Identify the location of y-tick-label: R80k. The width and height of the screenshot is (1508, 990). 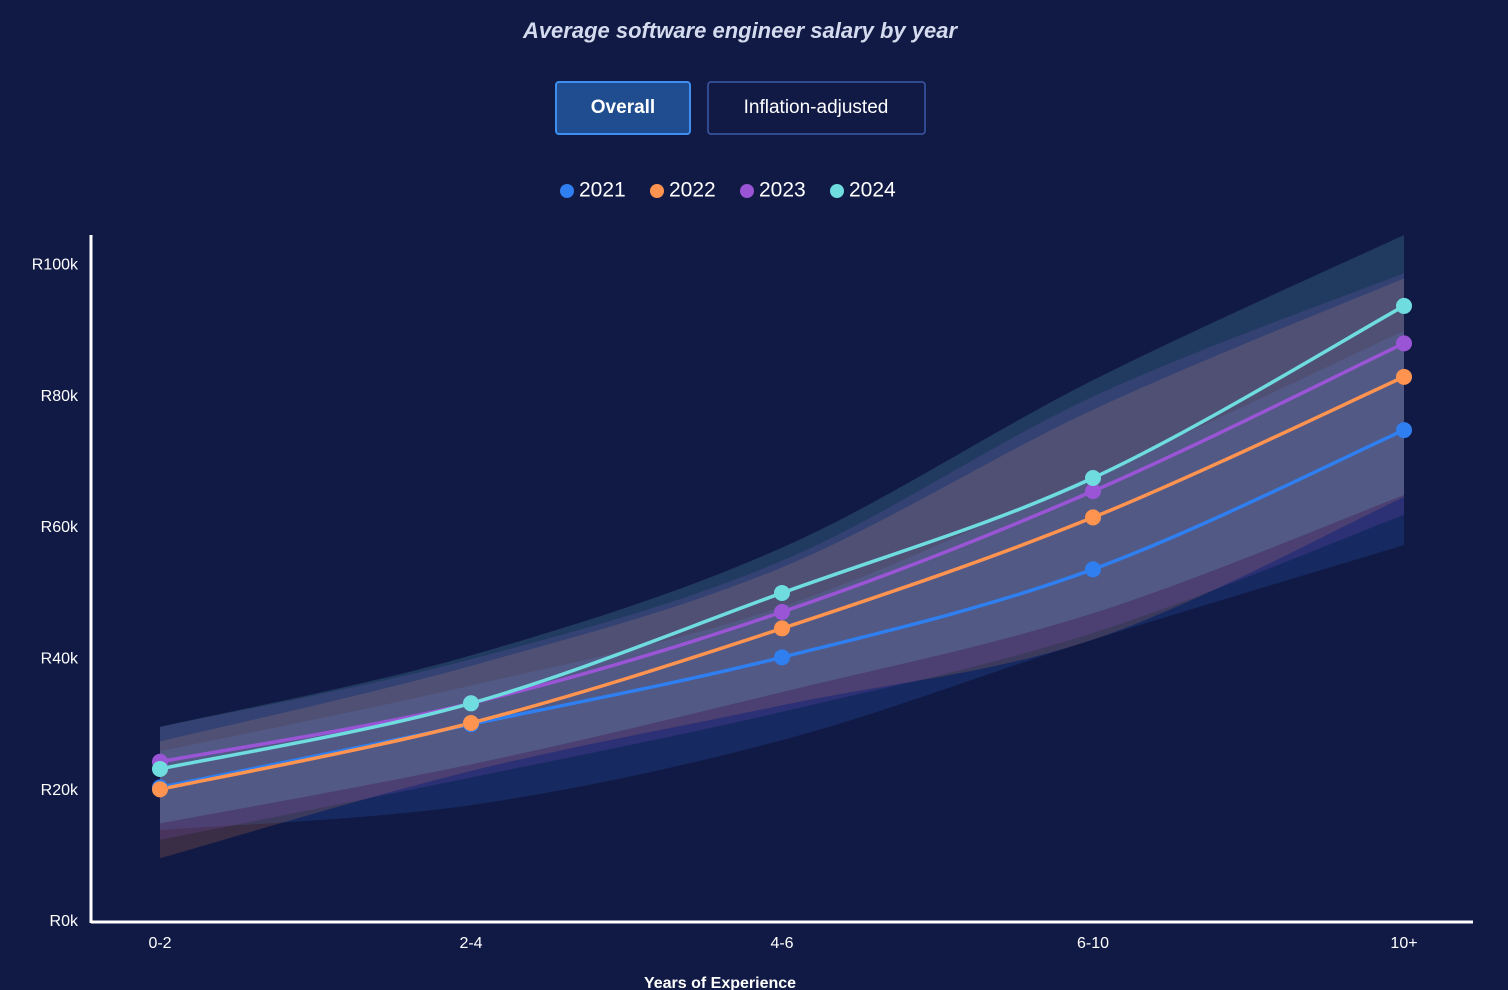
(60, 396).